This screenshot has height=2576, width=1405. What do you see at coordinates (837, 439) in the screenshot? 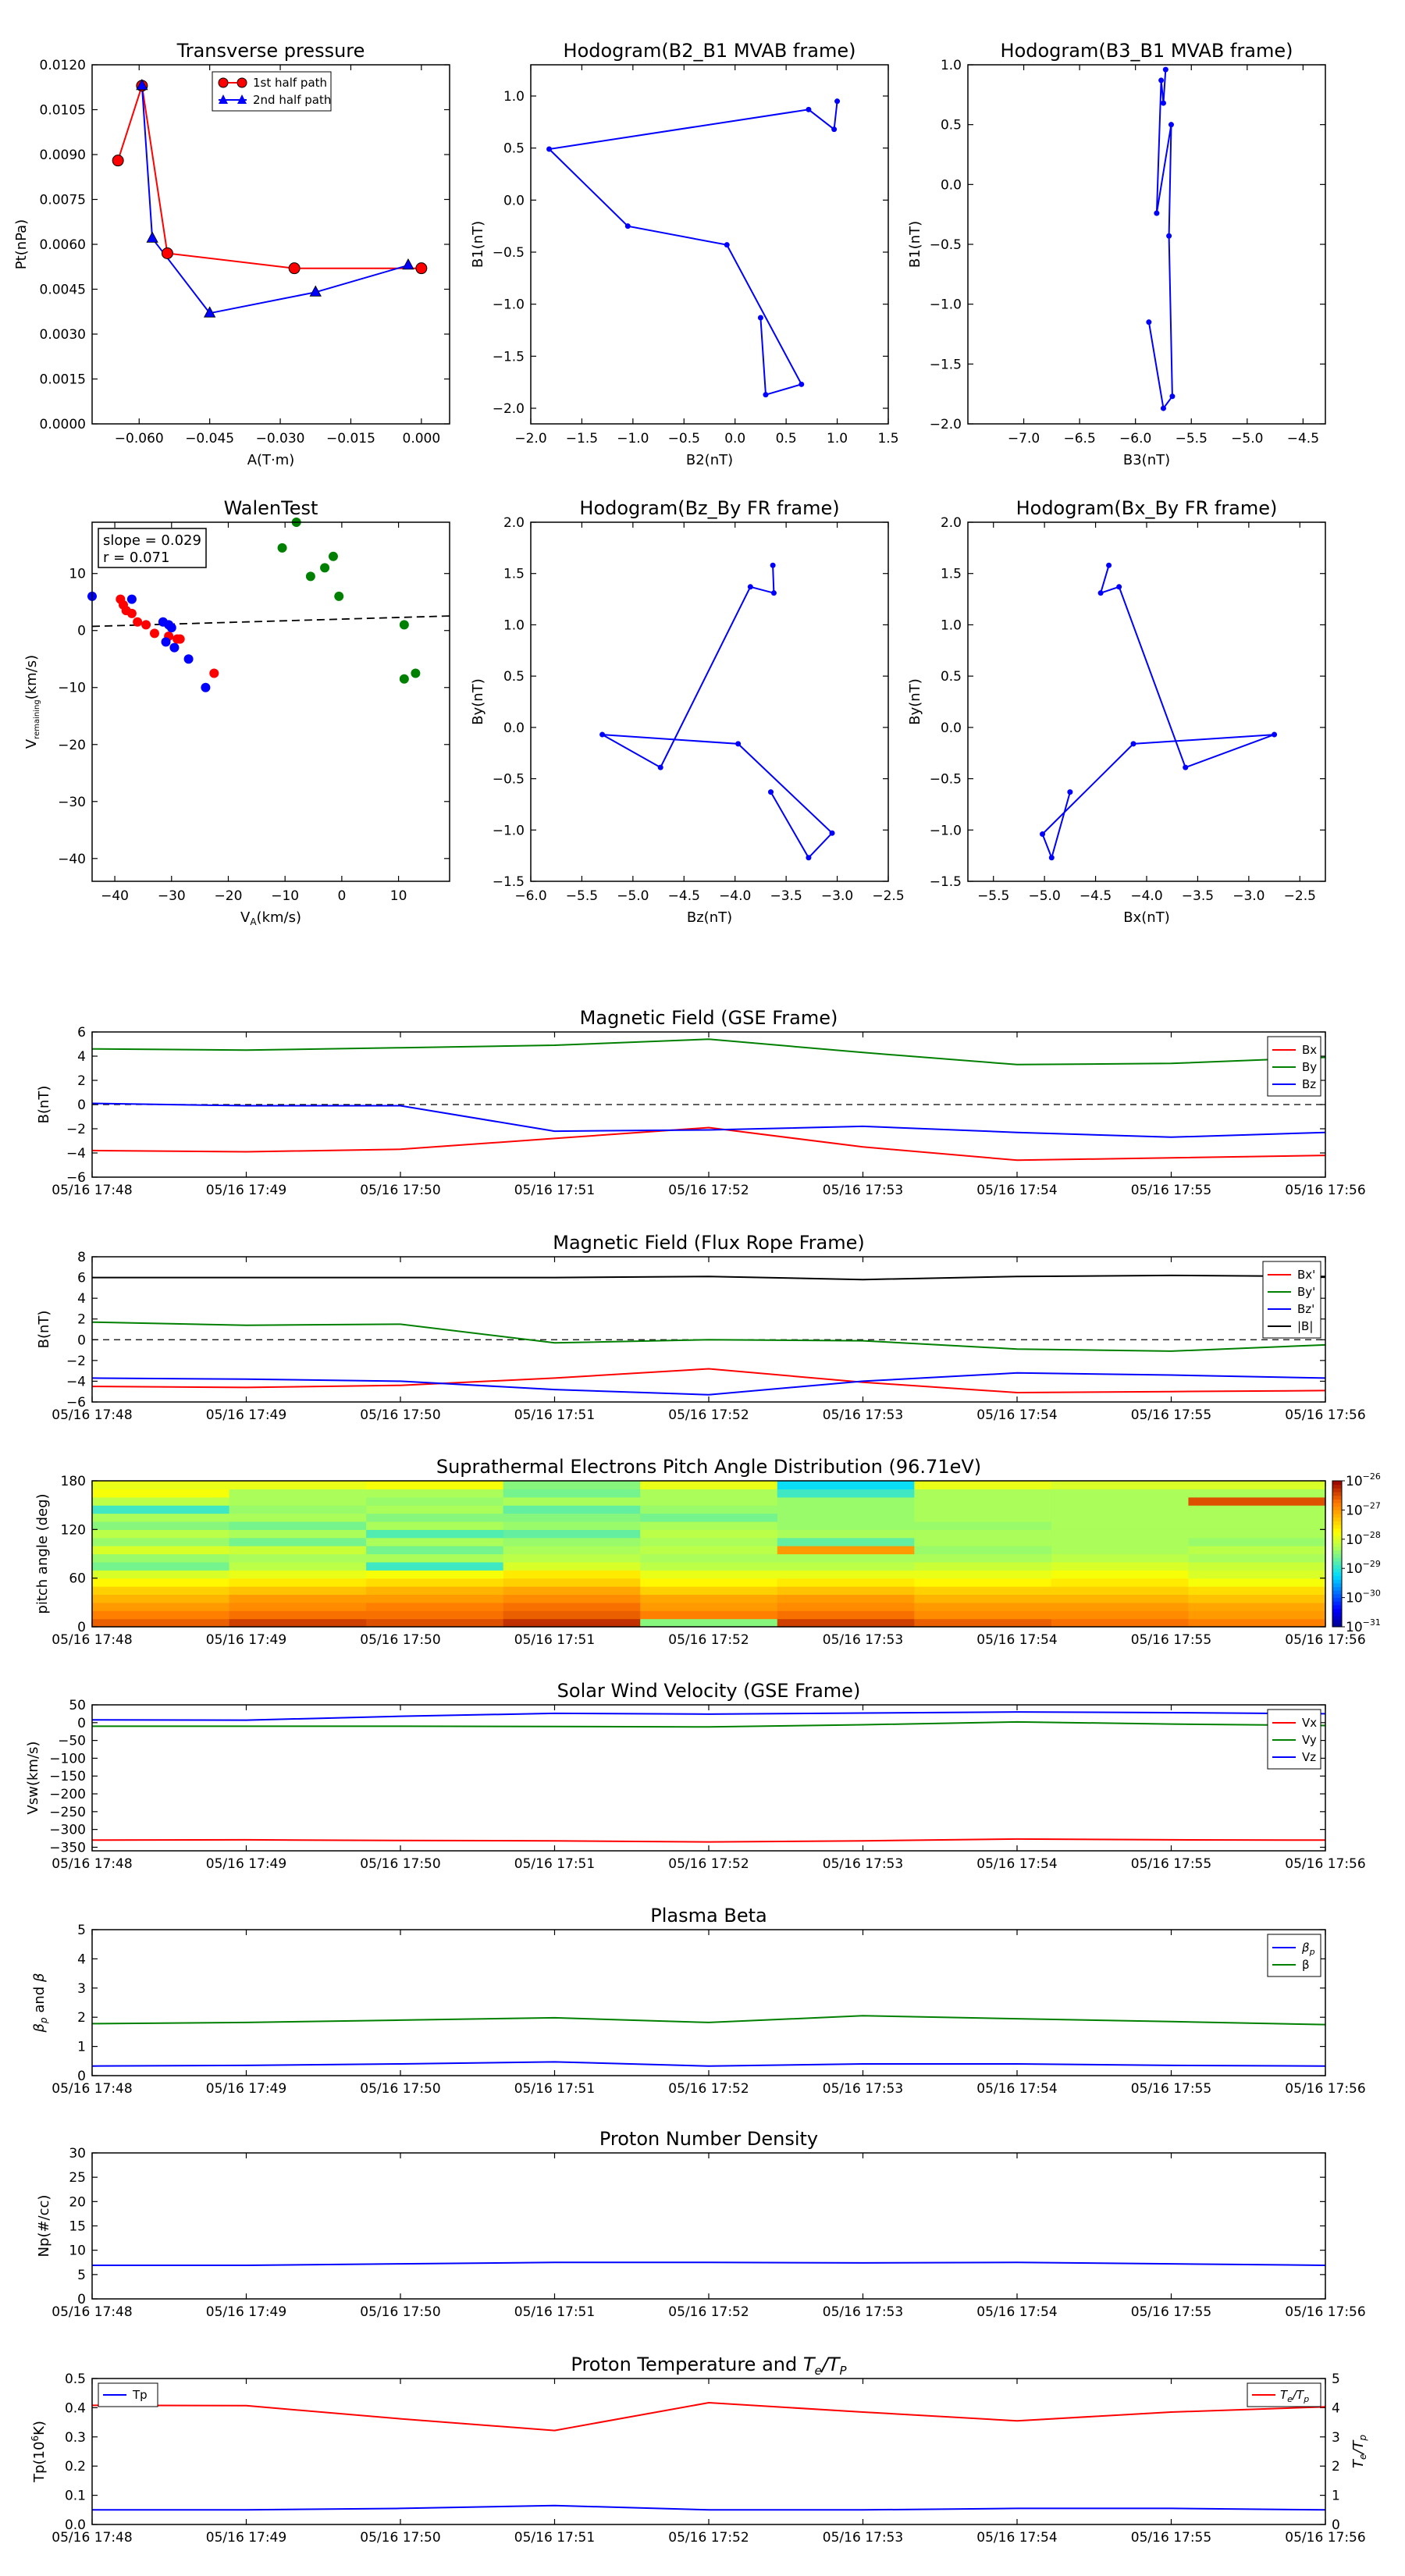
I see `x-tick-label: 1.0` at bounding box center [837, 439].